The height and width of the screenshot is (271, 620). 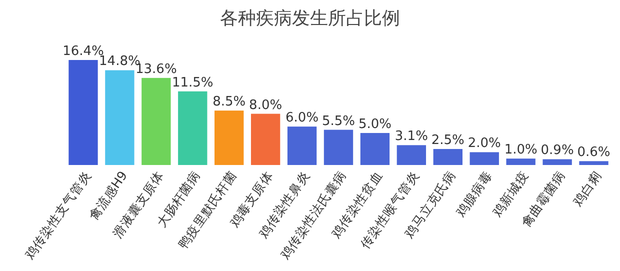 What do you see at coordinates (484, 144) in the screenshot?
I see `data-label: 2.0%` at bounding box center [484, 144].